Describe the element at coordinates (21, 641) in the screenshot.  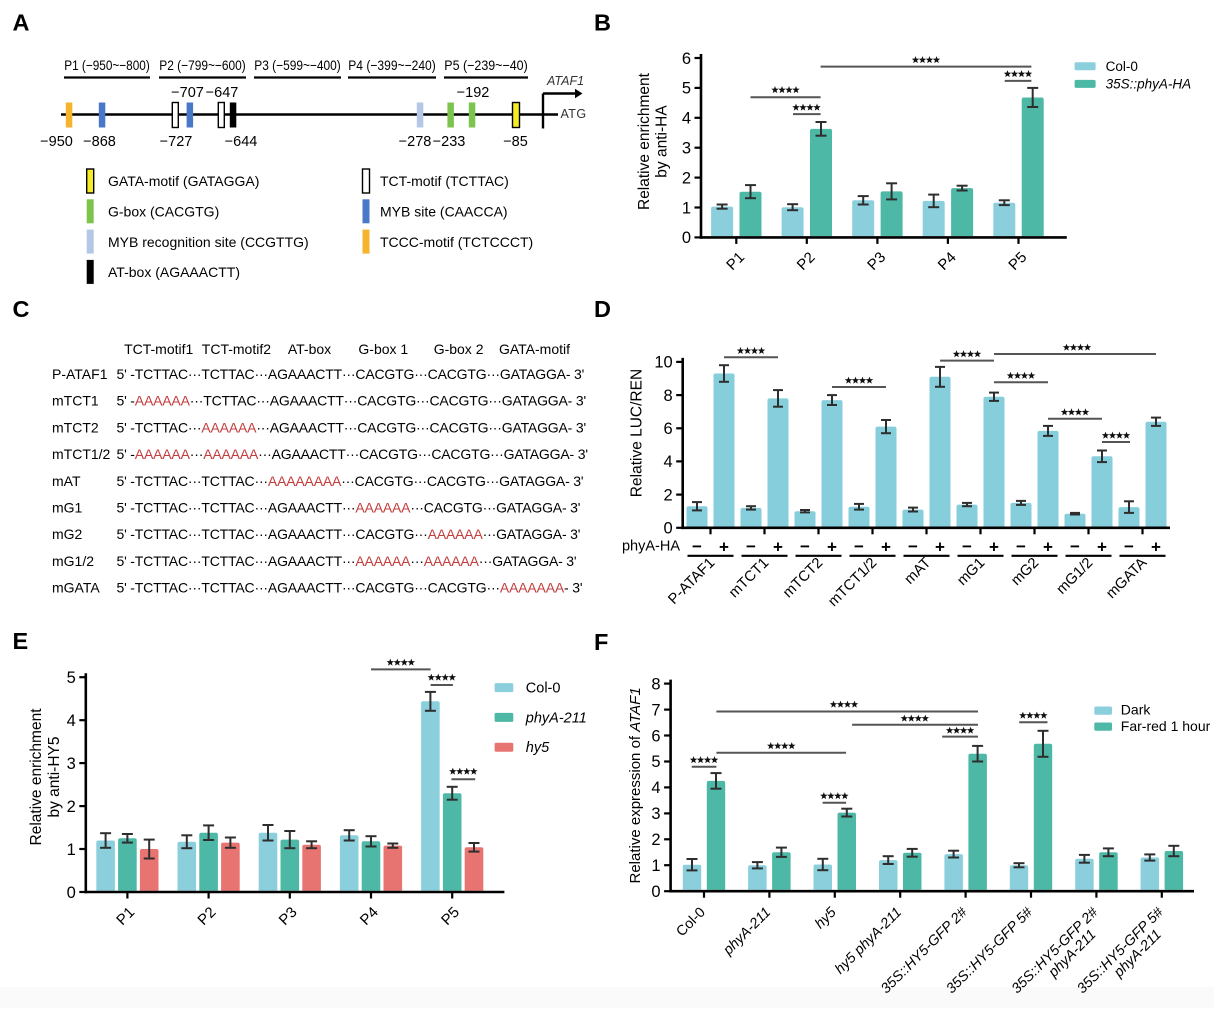
I see `svg-text: E` at that location.